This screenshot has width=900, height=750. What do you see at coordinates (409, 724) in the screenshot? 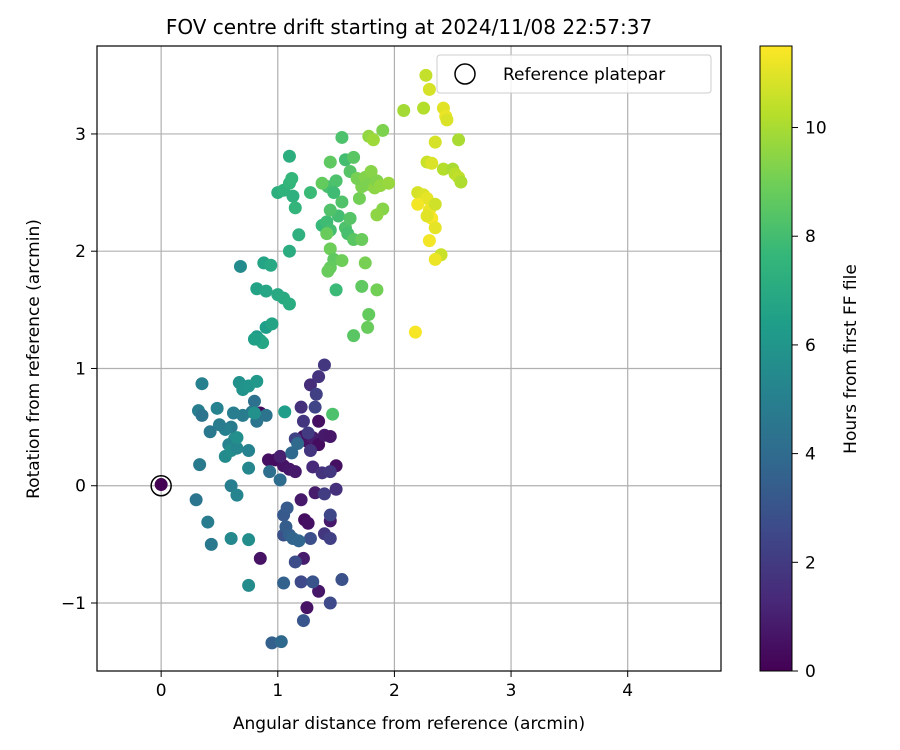
I see `x-axis-label: Angular distance from reference (arcmin)` at bounding box center [409, 724].